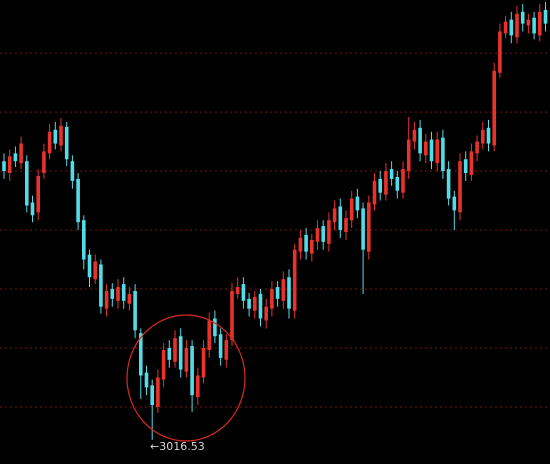  What do you see at coordinates (186, 378) in the screenshot?
I see `highlight-circle` at bounding box center [186, 378].